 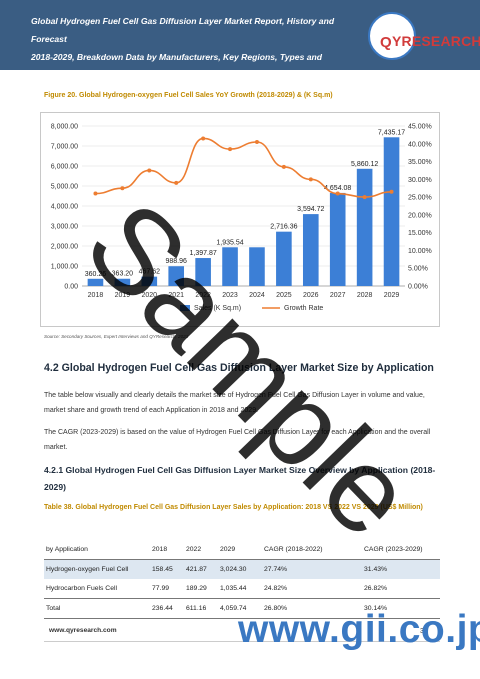 I want to click on table-cell: 3,024.30, so click(x=240, y=569).